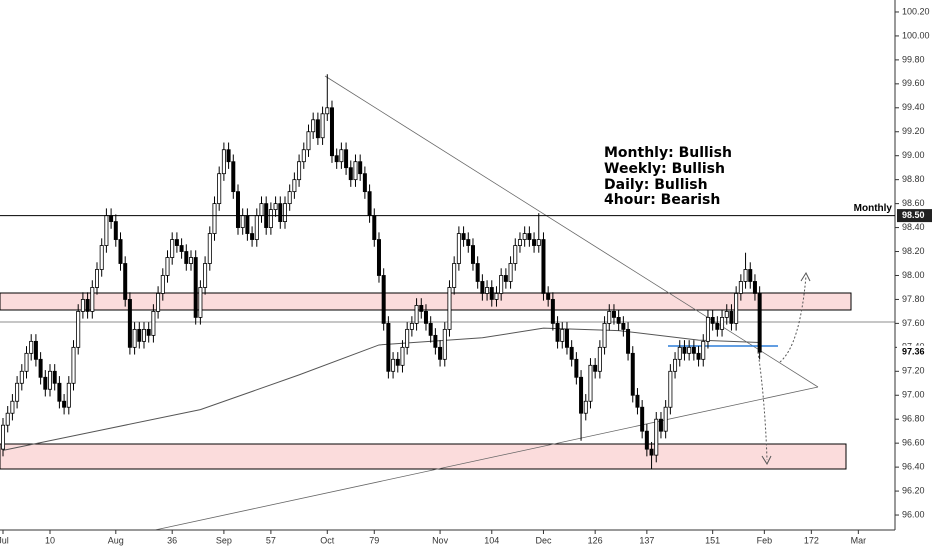  What do you see at coordinates (913, 275) in the screenshot?
I see `y-tick-label: 98.00` at bounding box center [913, 275].